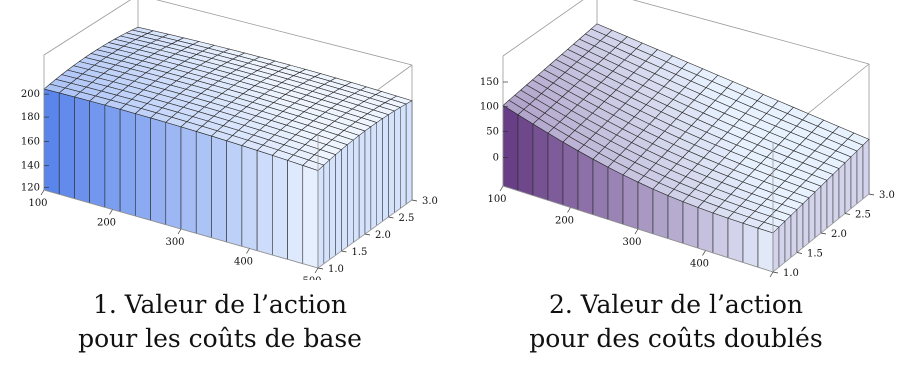 Image resolution: width=897 pixels, height=365 pixels. I want to click on caption-1-line-2: pour les coûts de base, so click(220, 338).